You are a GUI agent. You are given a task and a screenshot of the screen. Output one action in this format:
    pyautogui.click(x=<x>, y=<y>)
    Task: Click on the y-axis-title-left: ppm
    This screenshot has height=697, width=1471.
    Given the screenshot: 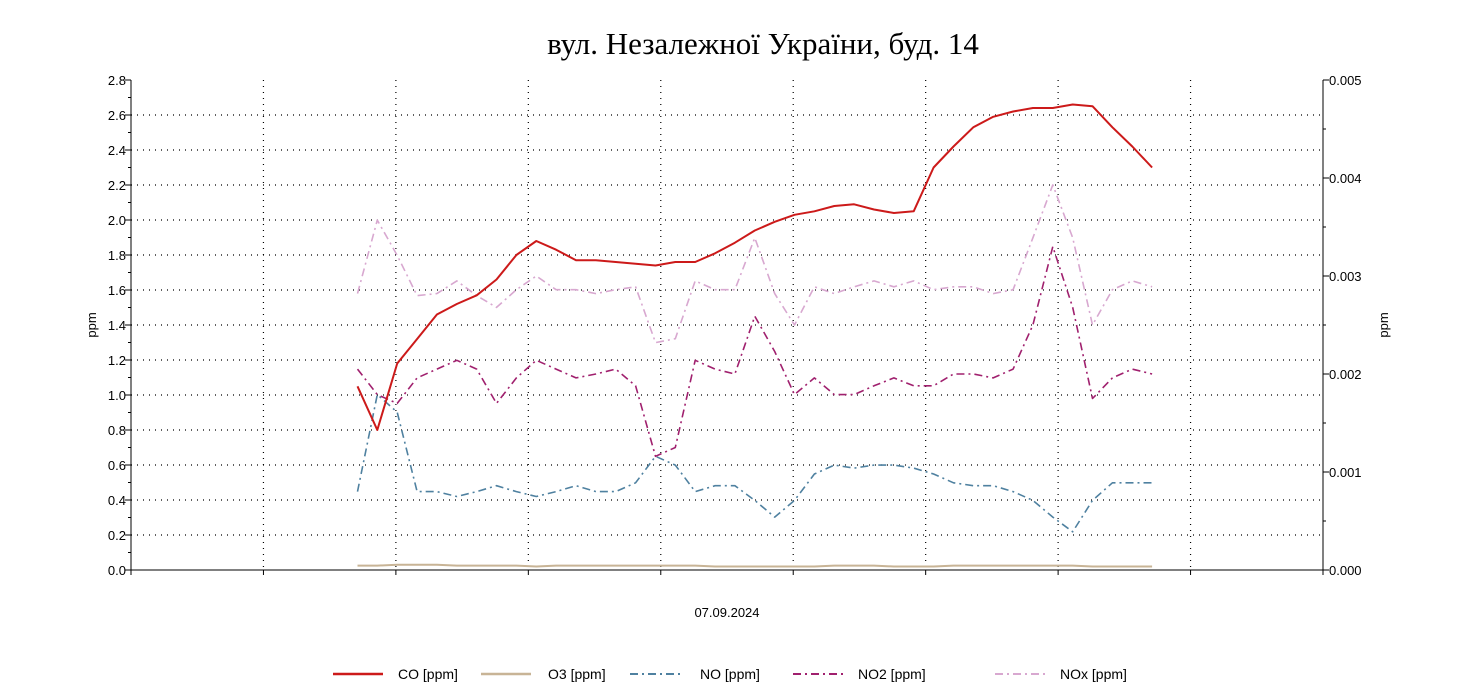 What is the action you would take?
    pyautogui.click(x=91, y=324)
    